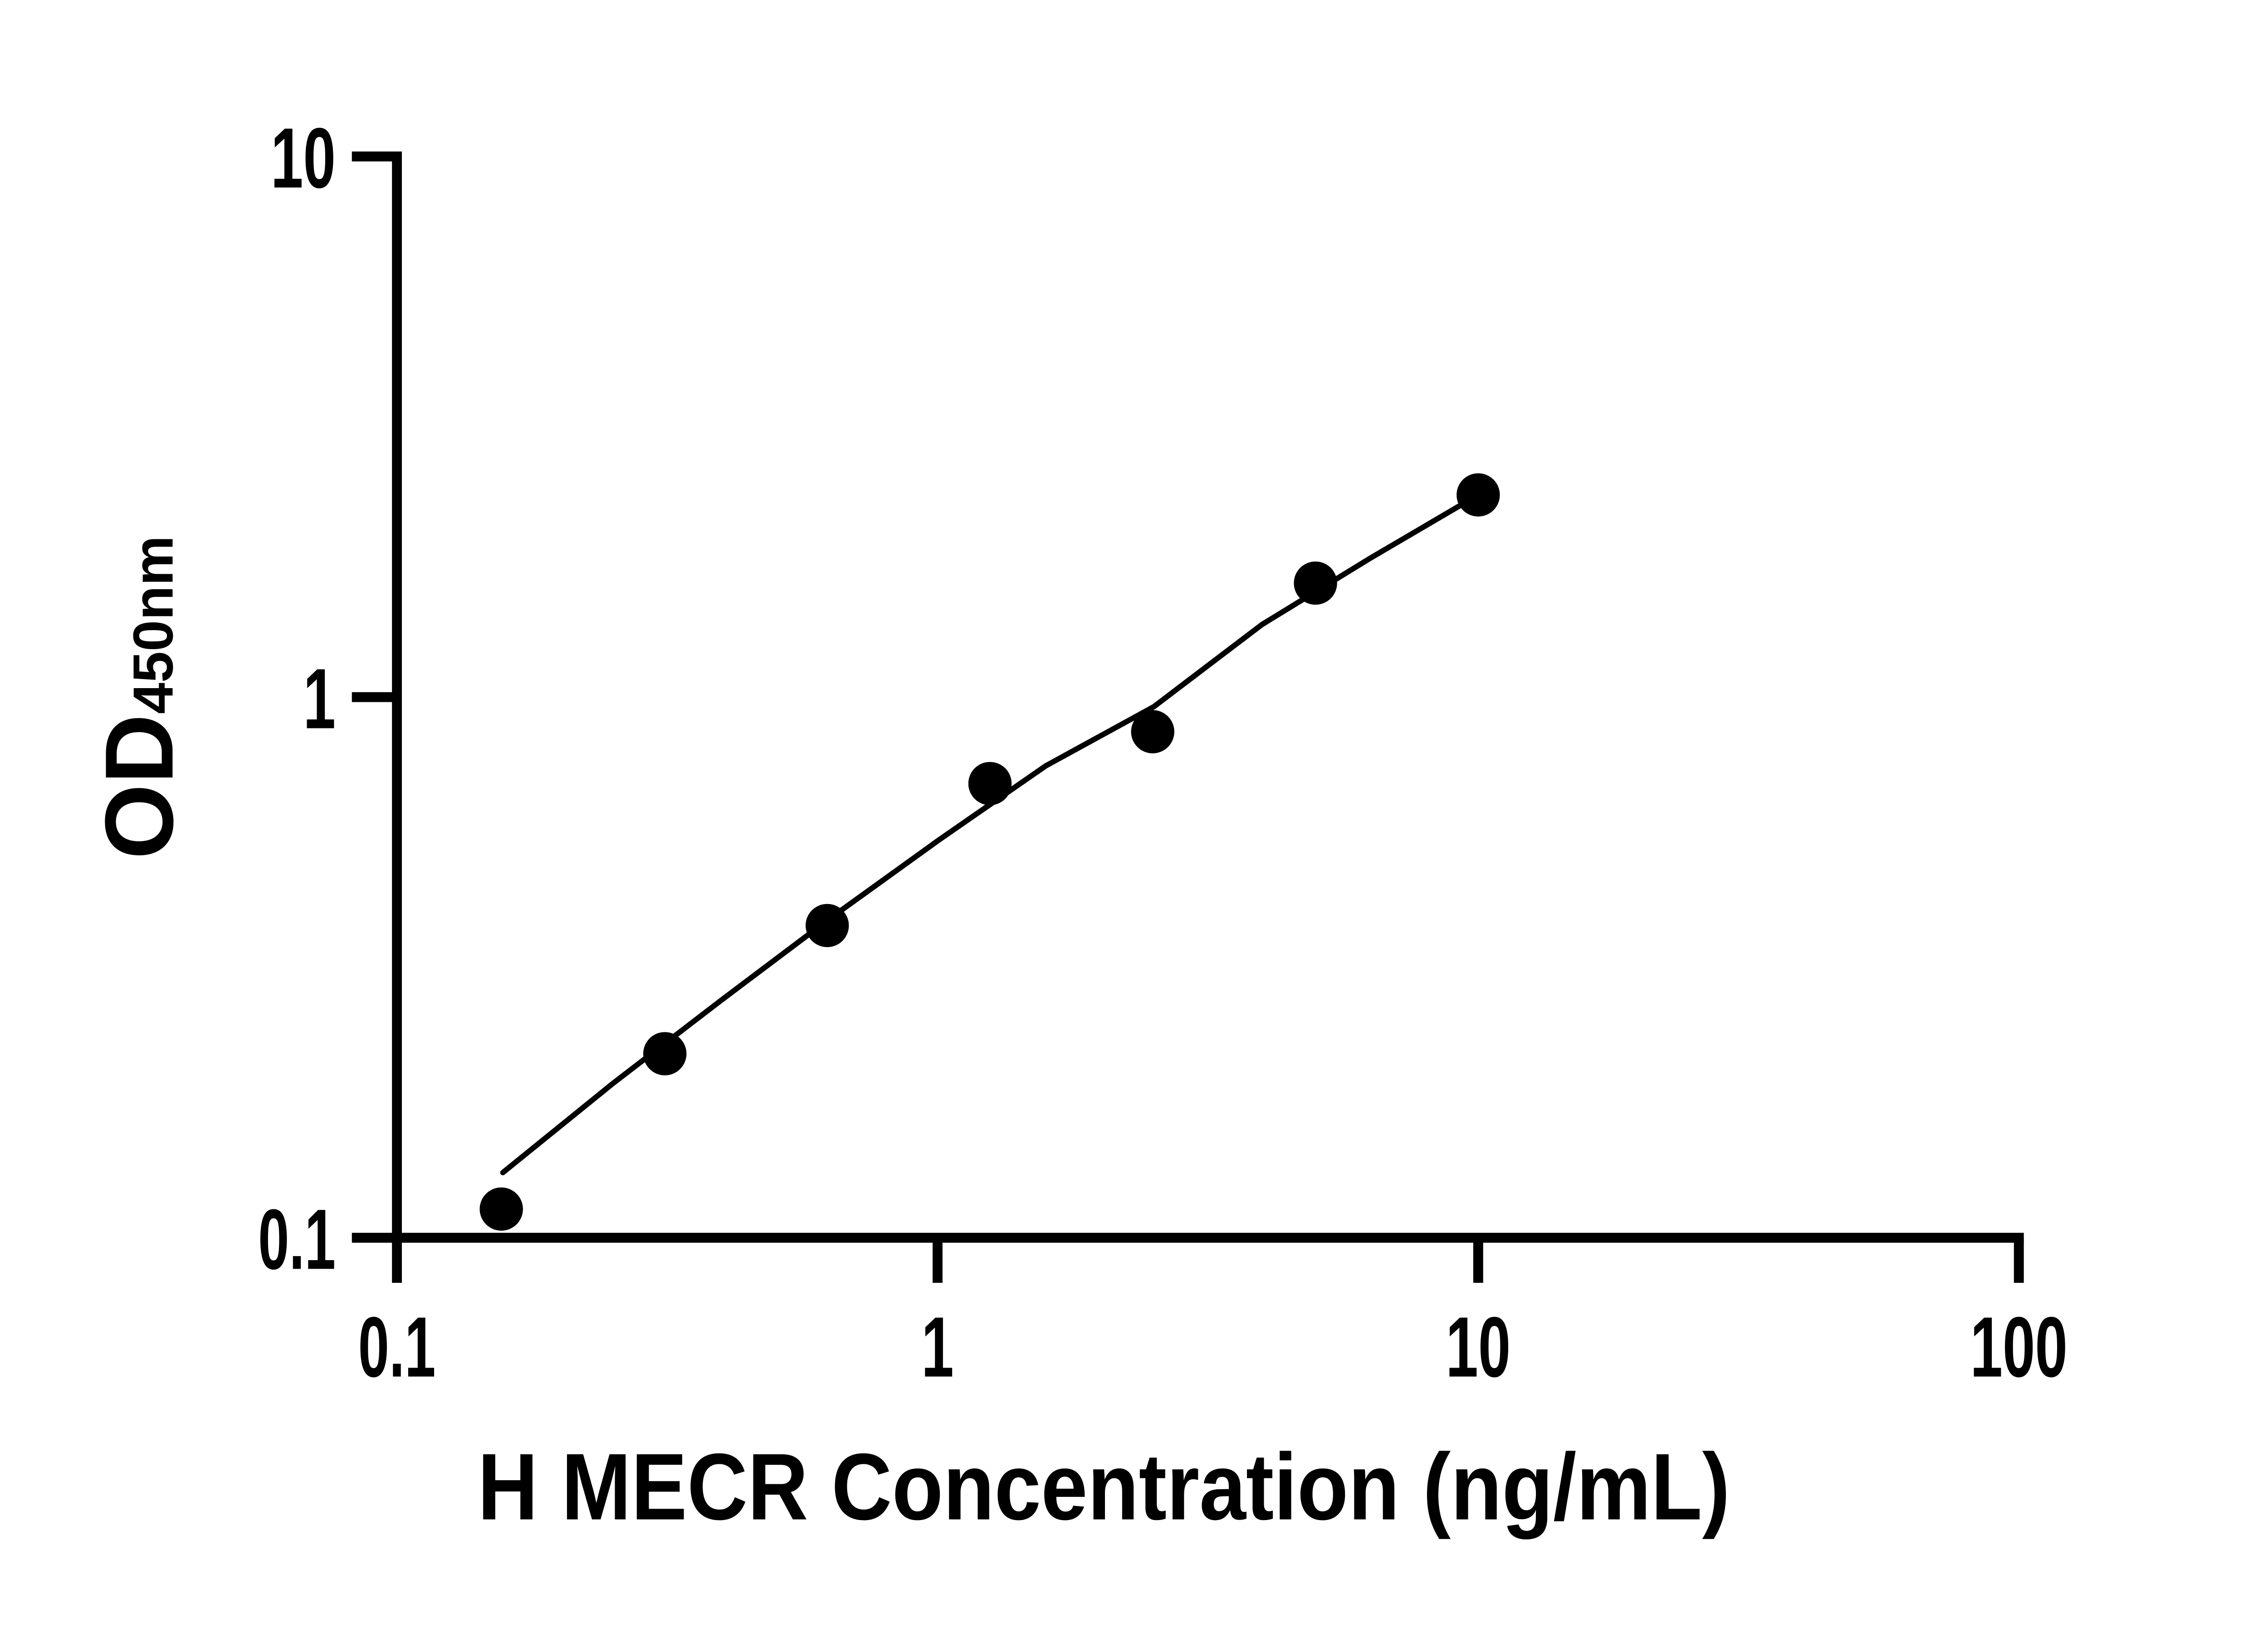 This screenshot has width=2268, height=1633. I want to click on x-axis-title: H MECR Concentration (ng/mL), so click(1104, 1487).